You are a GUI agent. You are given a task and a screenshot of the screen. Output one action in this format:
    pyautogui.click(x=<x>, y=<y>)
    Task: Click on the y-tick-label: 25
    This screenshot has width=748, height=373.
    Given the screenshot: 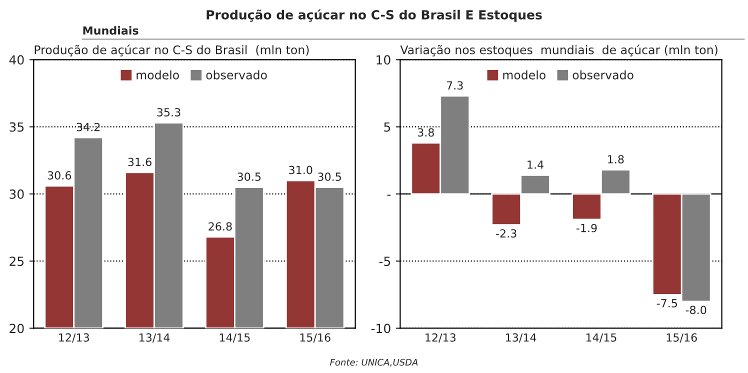 What is the action you would take?
    pyautogui.click(x=17, y=261)
    